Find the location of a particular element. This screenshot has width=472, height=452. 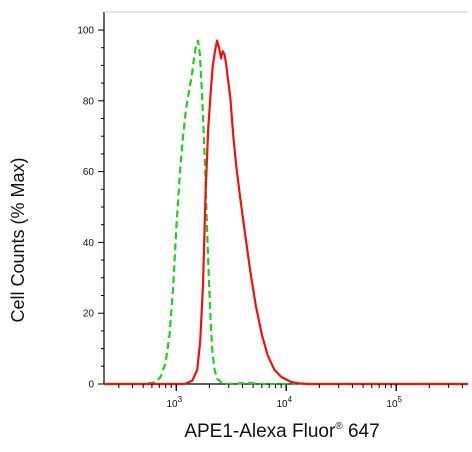

y-axis-ticks: 0 20 40 60 80 100 is located at coordinates (90, 208).